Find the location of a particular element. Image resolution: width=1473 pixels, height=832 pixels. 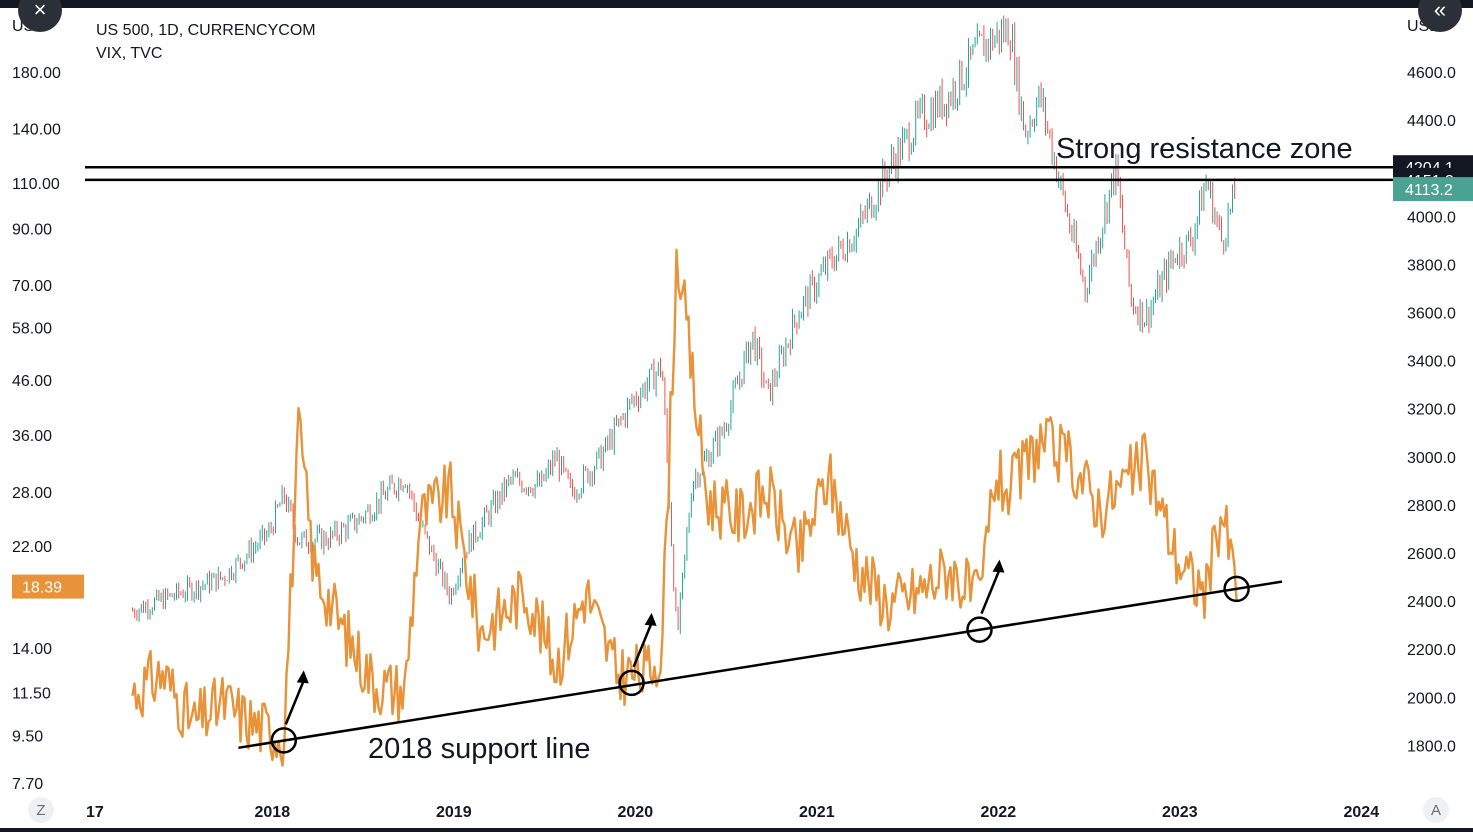

top-bar is located at coordinates (736, 4).